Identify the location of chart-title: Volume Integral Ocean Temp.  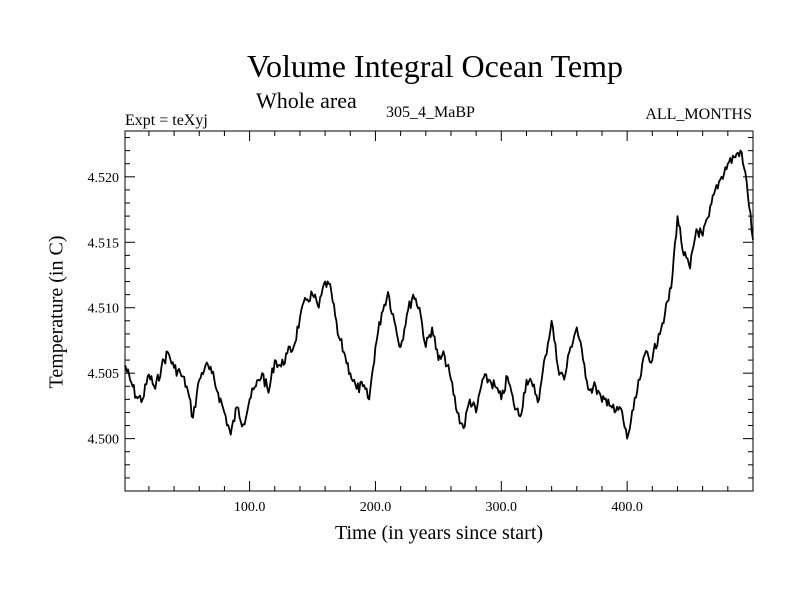
(434, 66).